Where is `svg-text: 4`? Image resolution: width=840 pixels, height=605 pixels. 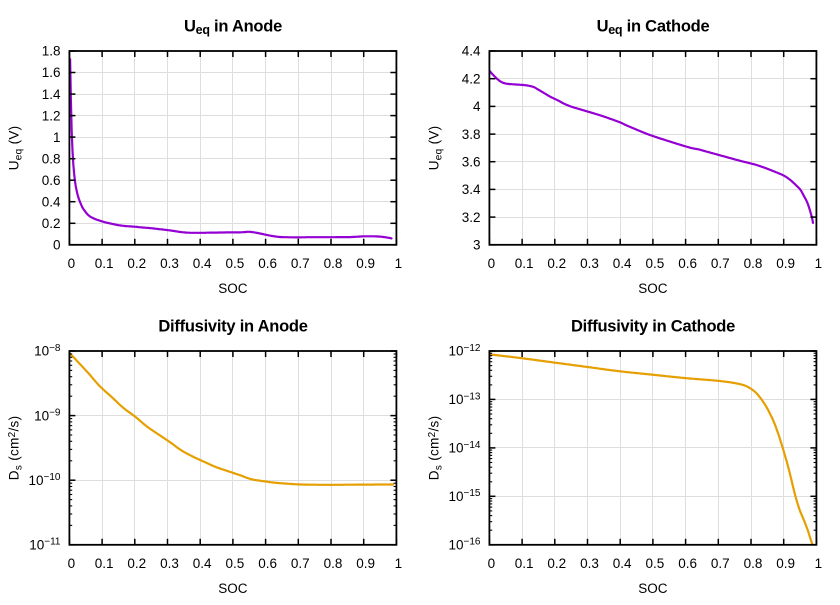 svg-text: 4 is located at coordinates (477, 106).